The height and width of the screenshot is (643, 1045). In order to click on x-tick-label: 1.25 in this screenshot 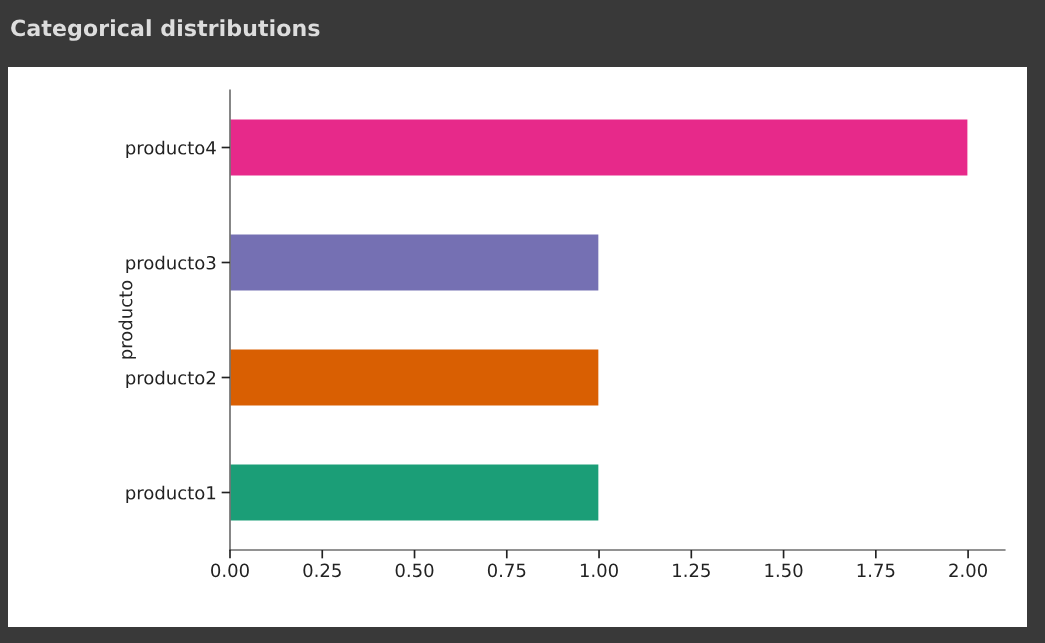, I will do `click(691, 570)`.